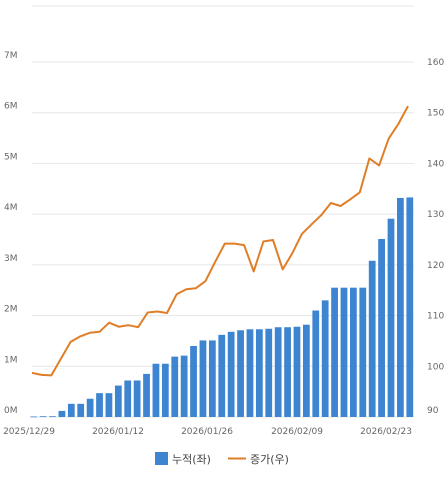  What do you see at coordinates (207, 432) in the screenshot?
I see `x-axis-tick-label: 2026/01/26` at bounding box center [207, 432].